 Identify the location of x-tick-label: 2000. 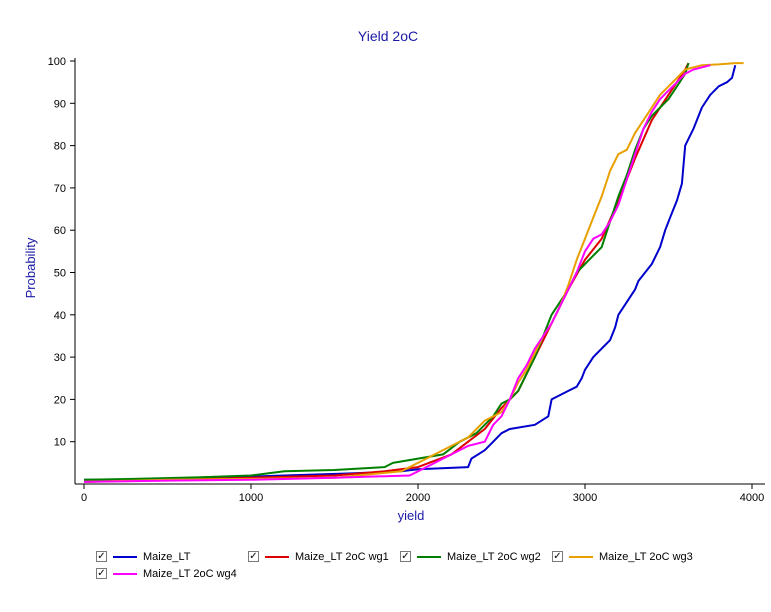
(418, 498).